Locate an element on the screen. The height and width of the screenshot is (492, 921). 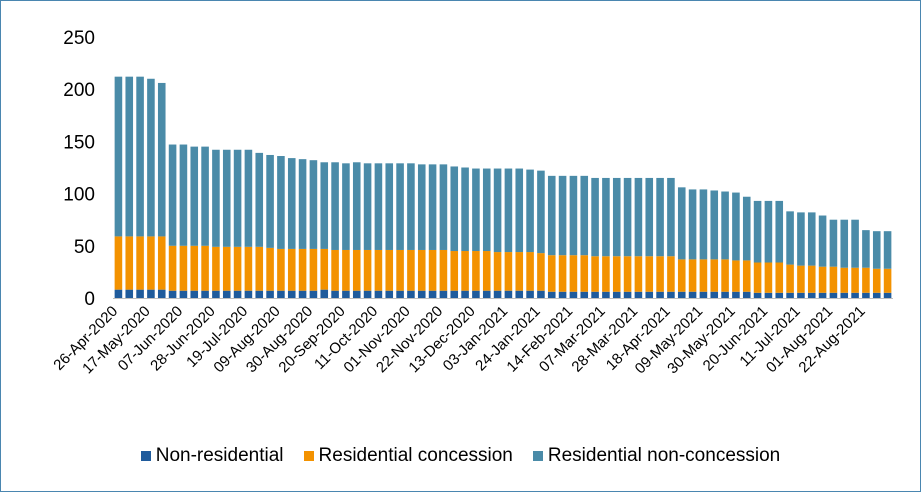
legend-swatch-residential-concession is located at coordinates (308, 456).